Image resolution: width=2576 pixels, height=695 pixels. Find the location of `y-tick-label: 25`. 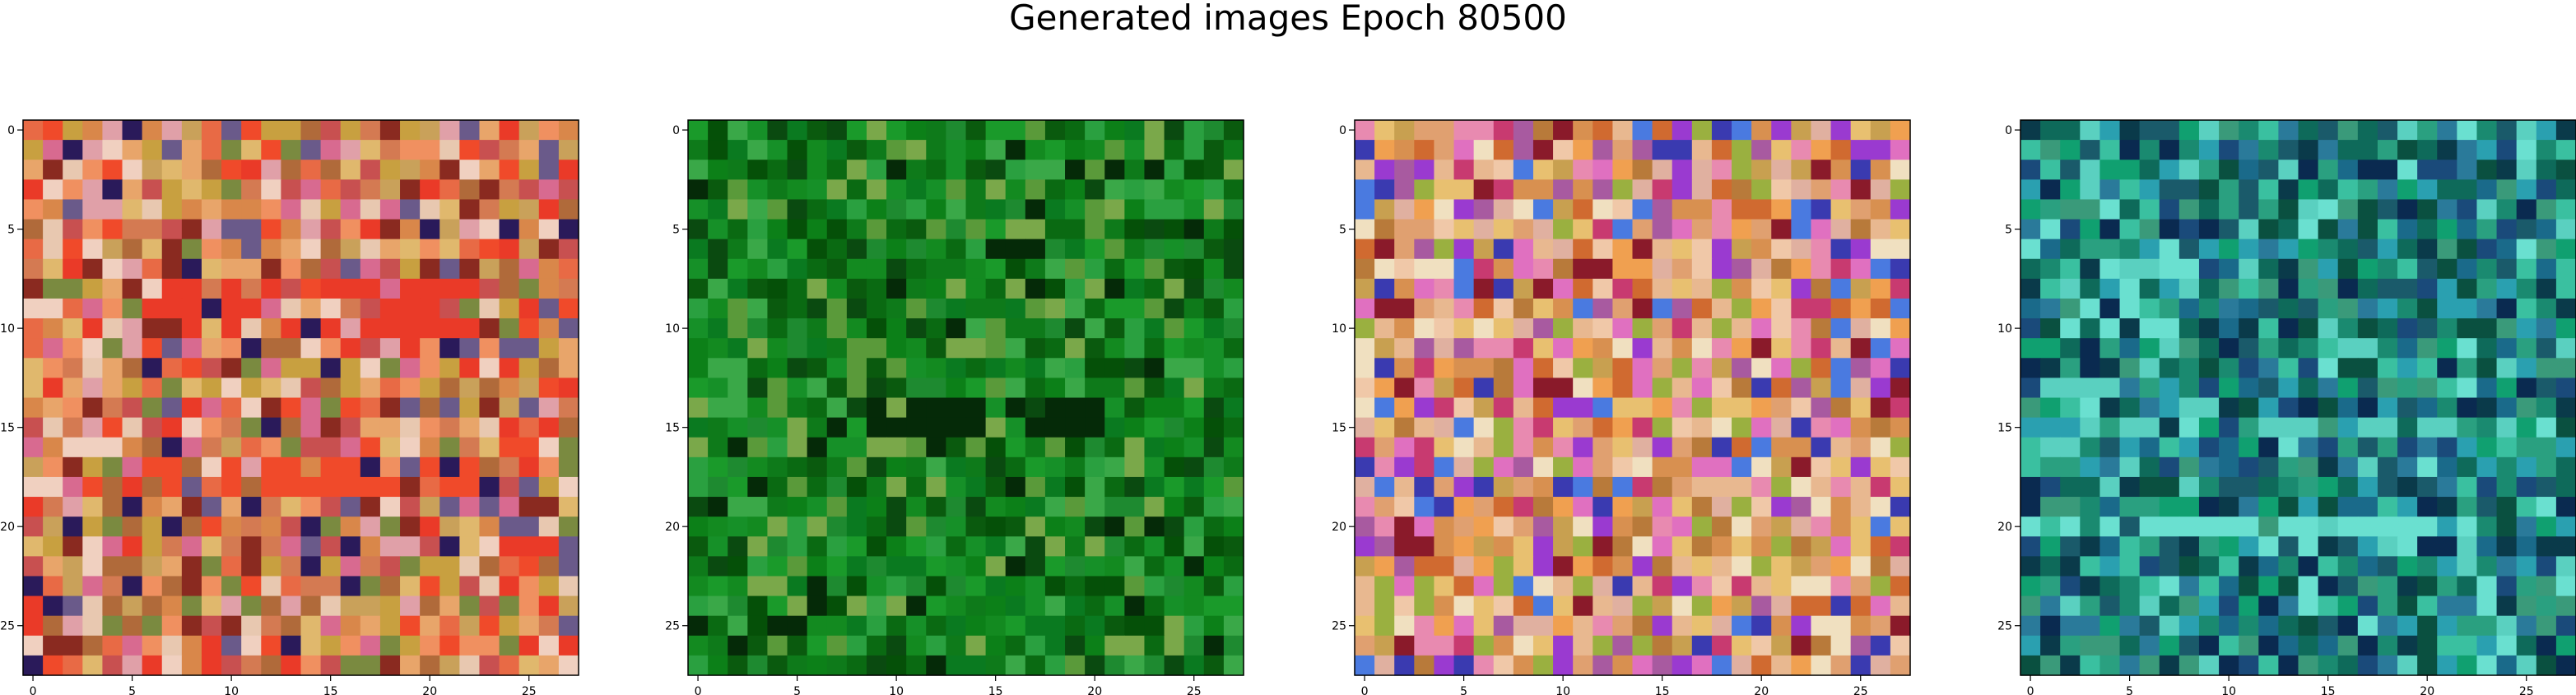

y-tick-label: 25 is located at coordinates (1339, 626).